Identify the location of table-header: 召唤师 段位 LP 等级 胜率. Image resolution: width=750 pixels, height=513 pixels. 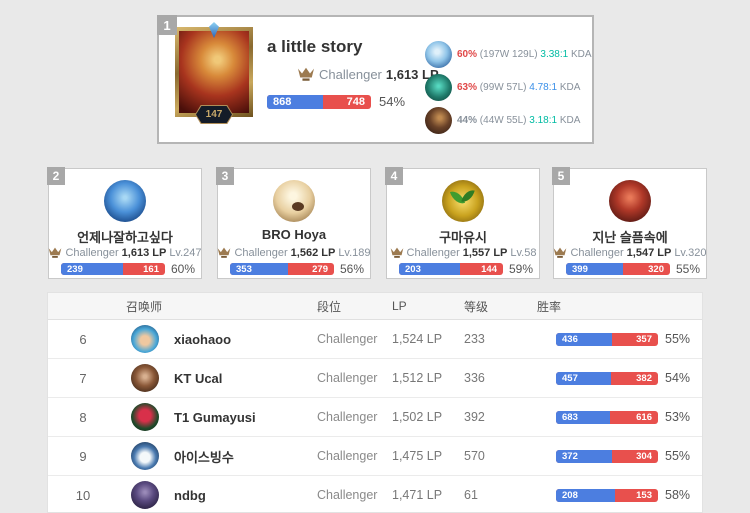
(375, 306).